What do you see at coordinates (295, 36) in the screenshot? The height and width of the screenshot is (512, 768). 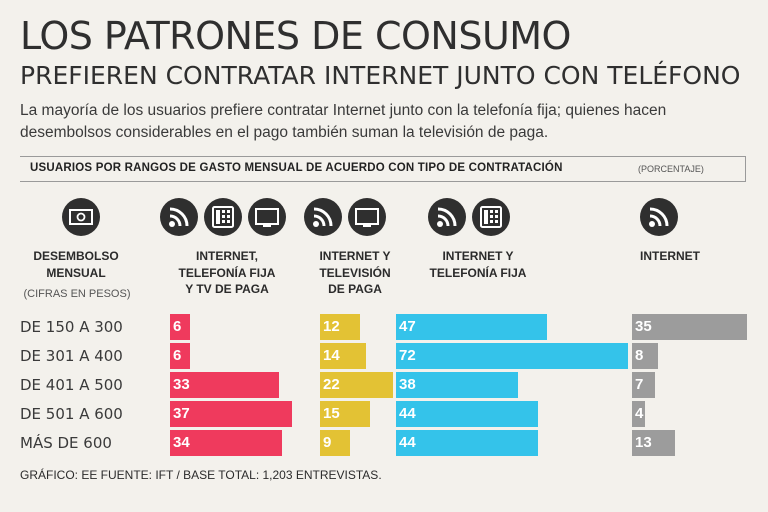 I see `page-title: LOS PATRONES DE CONSUMO` at bounding box center [295, 36].